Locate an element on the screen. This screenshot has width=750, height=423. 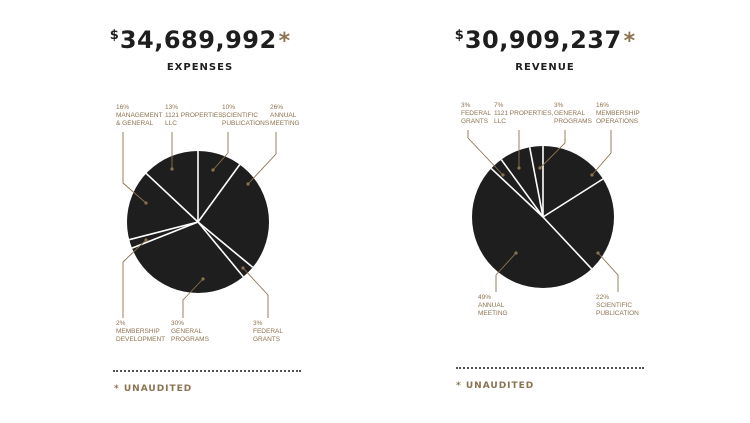
label-line: MANAGEMENT is located at coordinates (139, 115).